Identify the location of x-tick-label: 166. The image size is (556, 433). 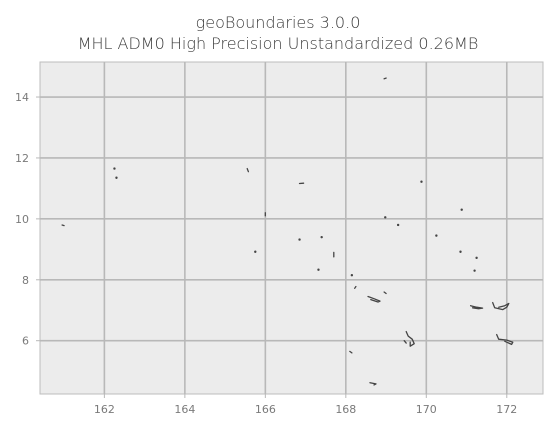
(265, 409).